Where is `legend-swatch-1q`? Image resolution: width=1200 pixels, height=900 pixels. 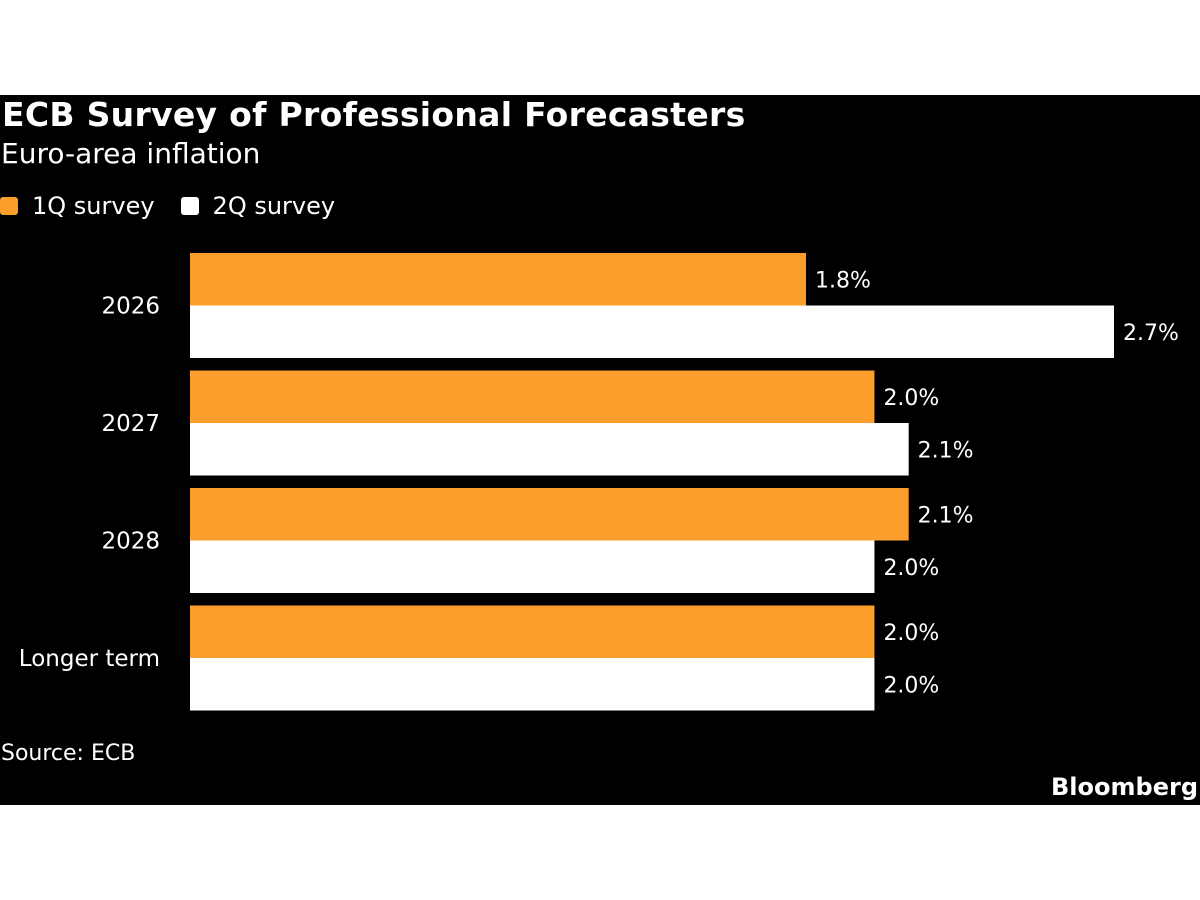
legend-swatch-1q is located at coordinates (9, 206).